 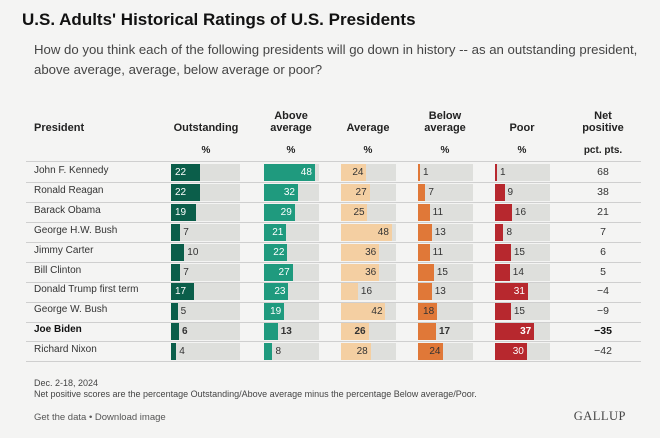 What do you see at coordinates (603, 271) in the screenshot?
I see `net-positive-value: 5` at bounding box center [603, 271].